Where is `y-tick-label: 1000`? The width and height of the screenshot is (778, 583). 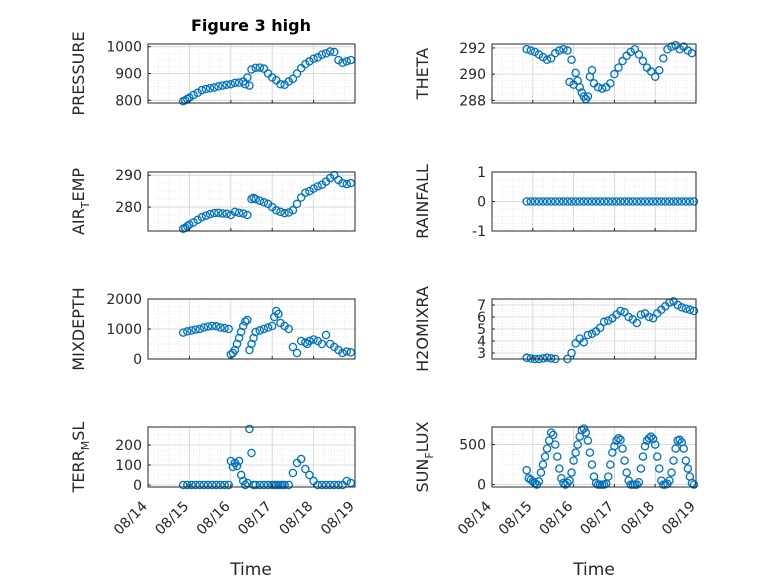
y-tick-label: 1000 is located at coordinates (124, 48).